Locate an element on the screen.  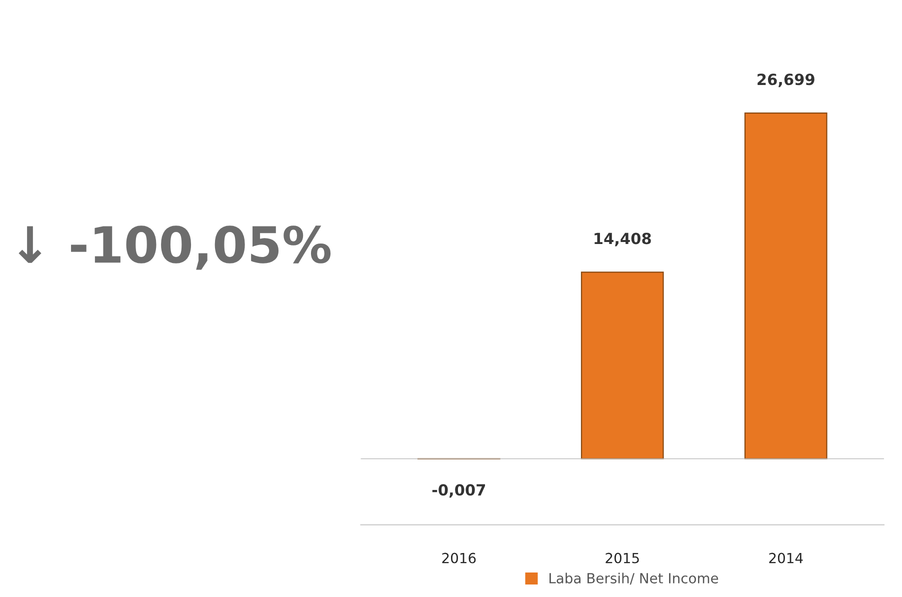
data-label: -0,007 is located at coordinates (459, 491).